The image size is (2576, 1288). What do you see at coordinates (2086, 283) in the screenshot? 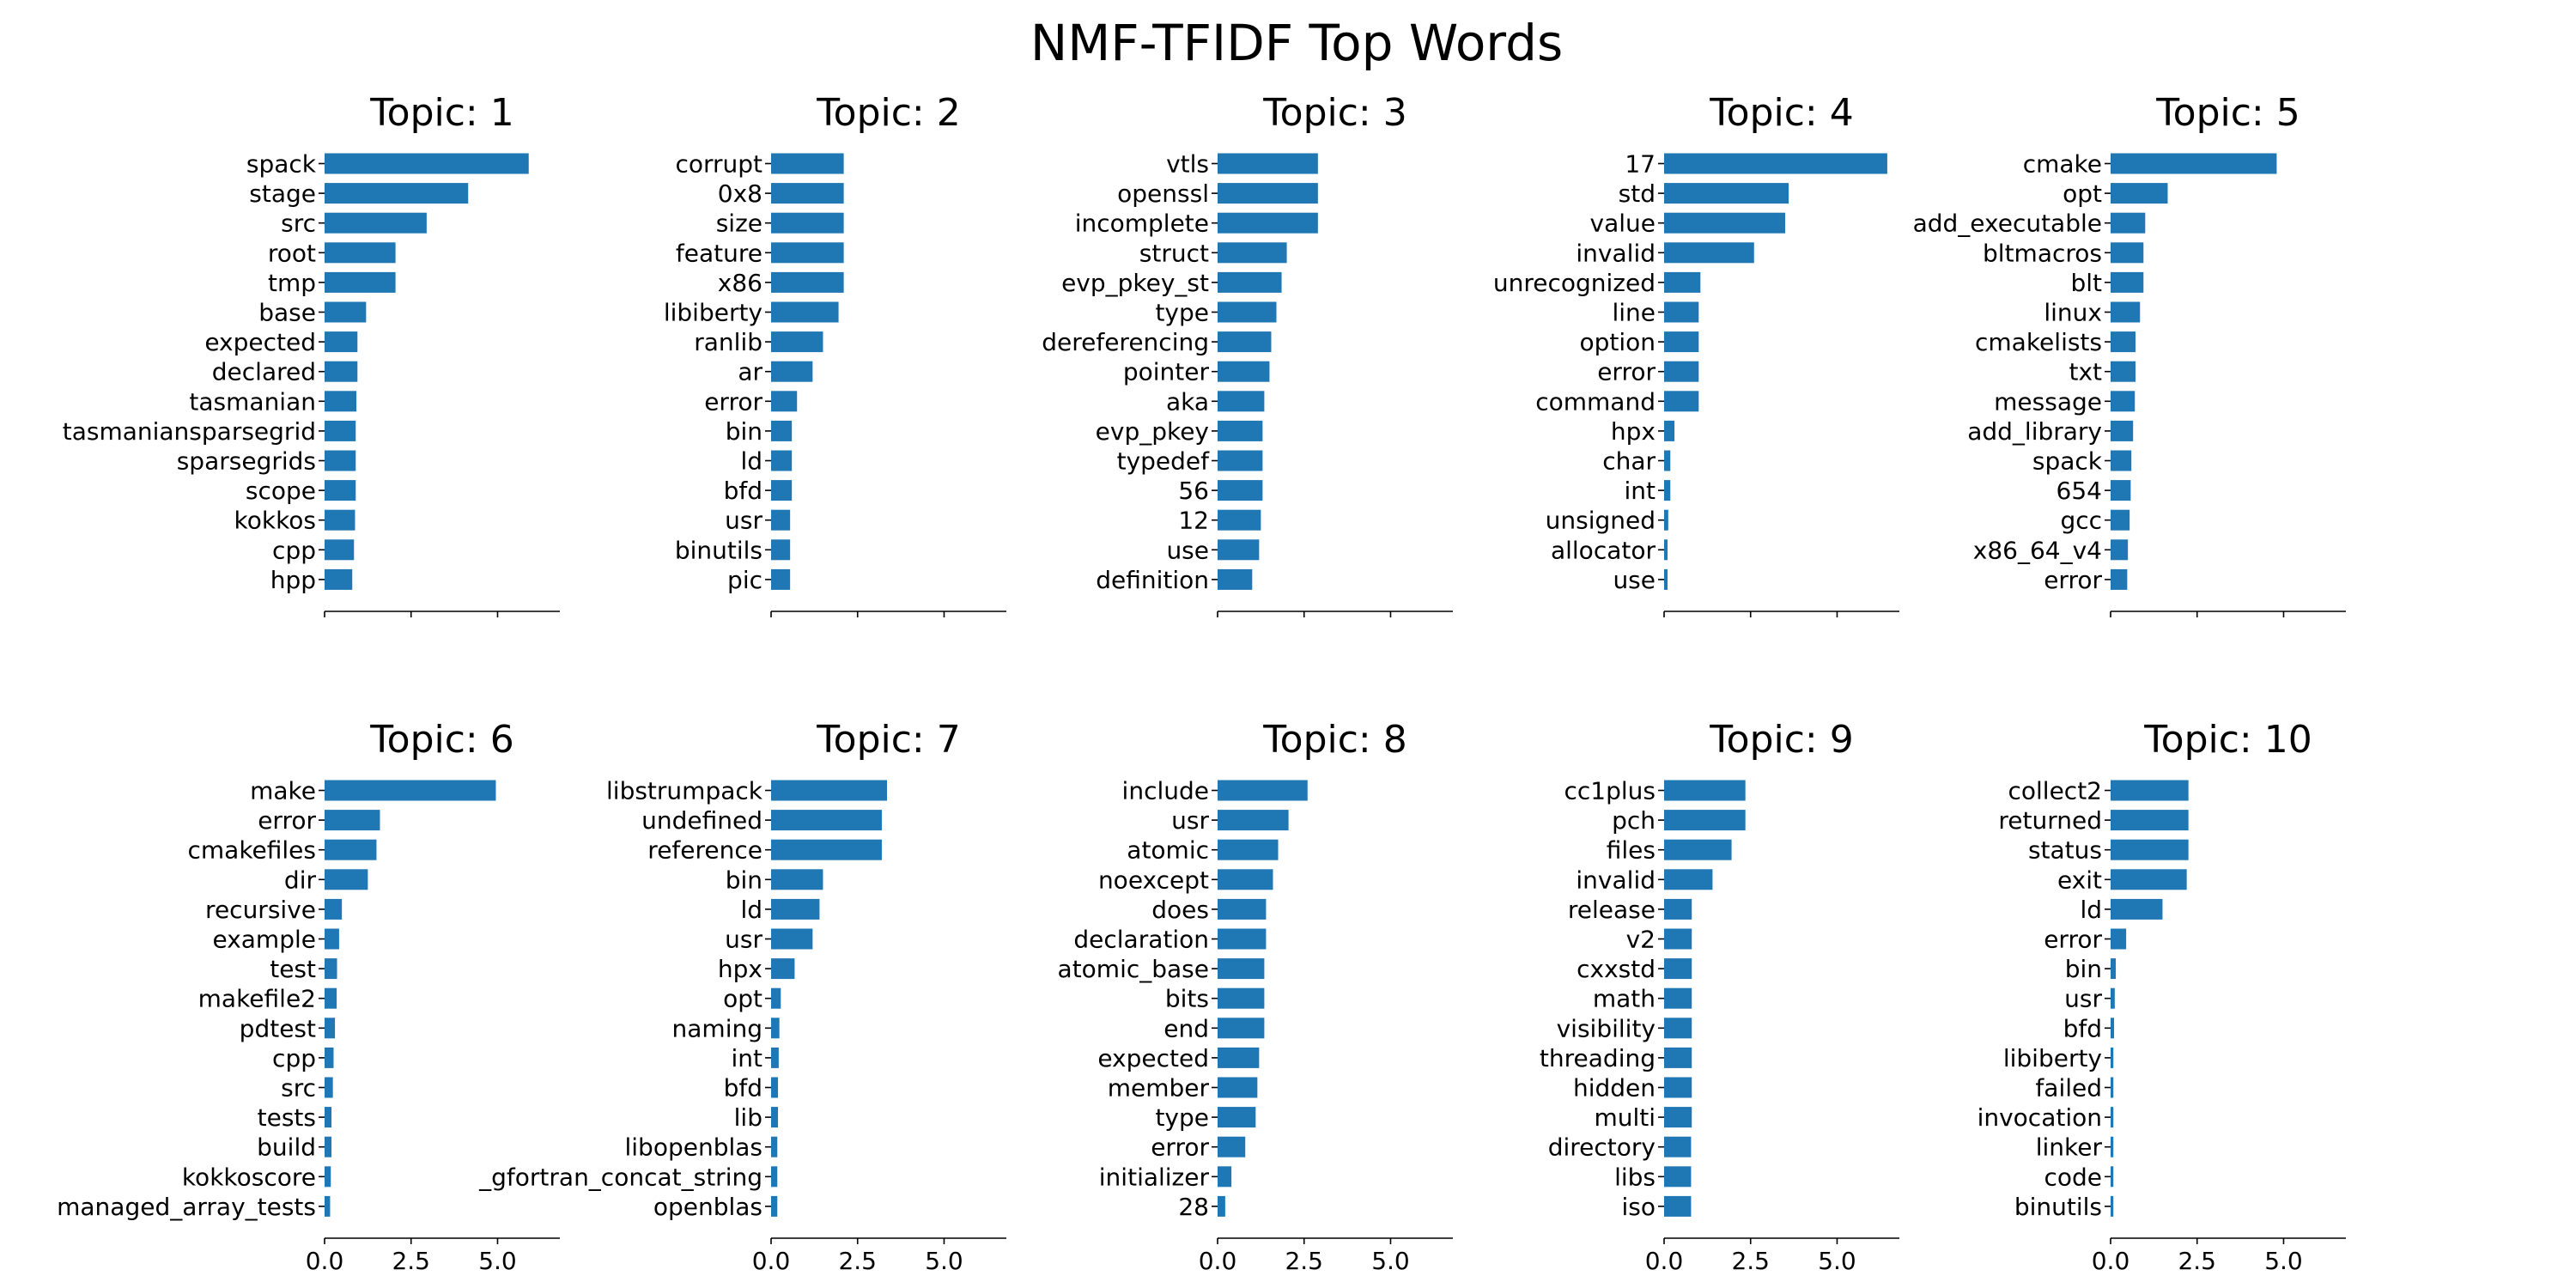
I see `word-label: blt` at bounding box center [2086, 283].